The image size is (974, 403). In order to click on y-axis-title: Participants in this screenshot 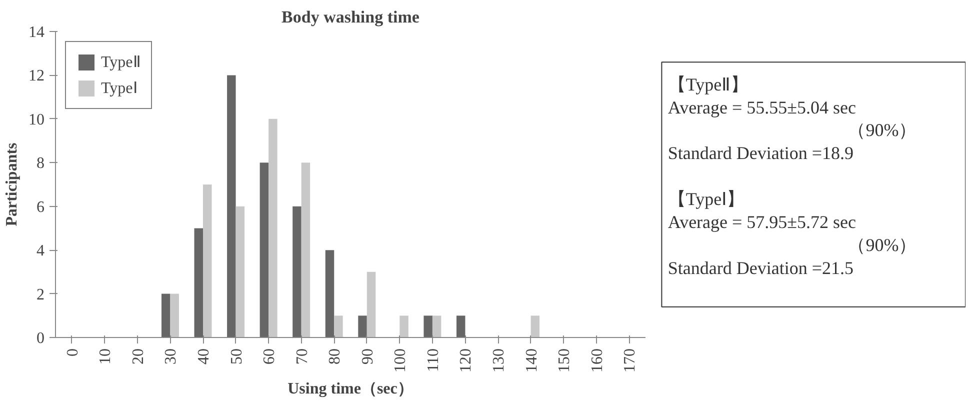, I will do `click(12, 184)`.